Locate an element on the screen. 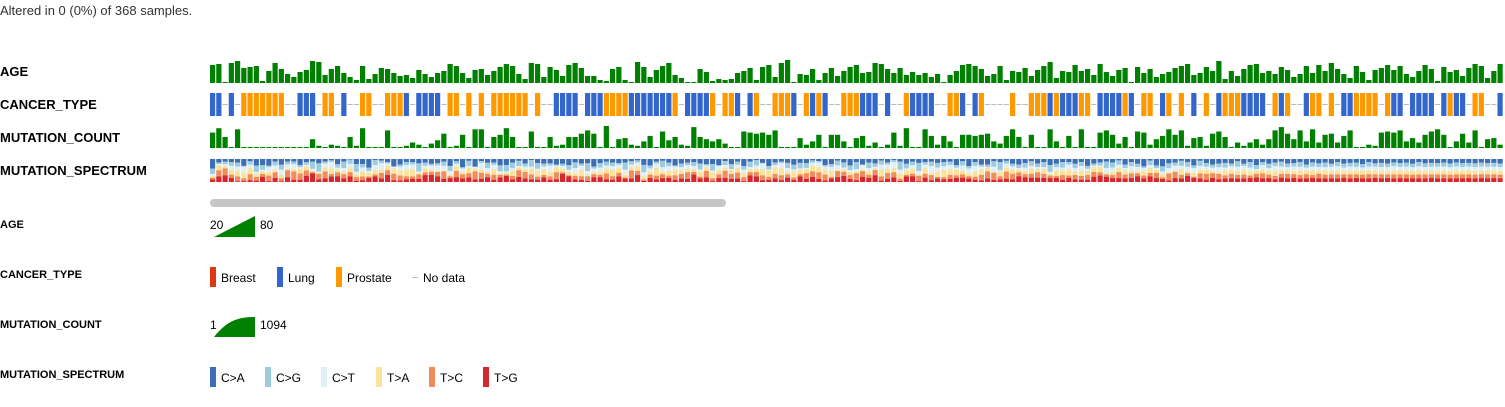 Image resolution: width=1505 pixels, height=407 pixels. legend-swatch-t-c is located at coordinates (432, 377).